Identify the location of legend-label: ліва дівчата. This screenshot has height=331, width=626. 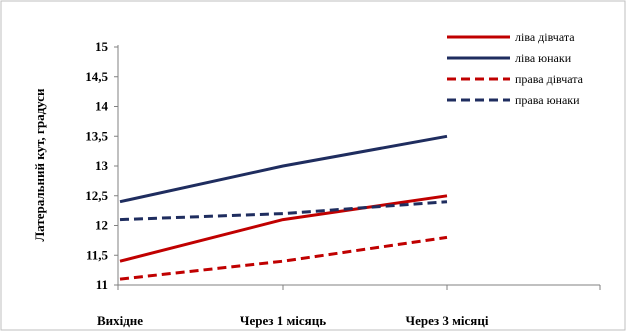
(545, 37).